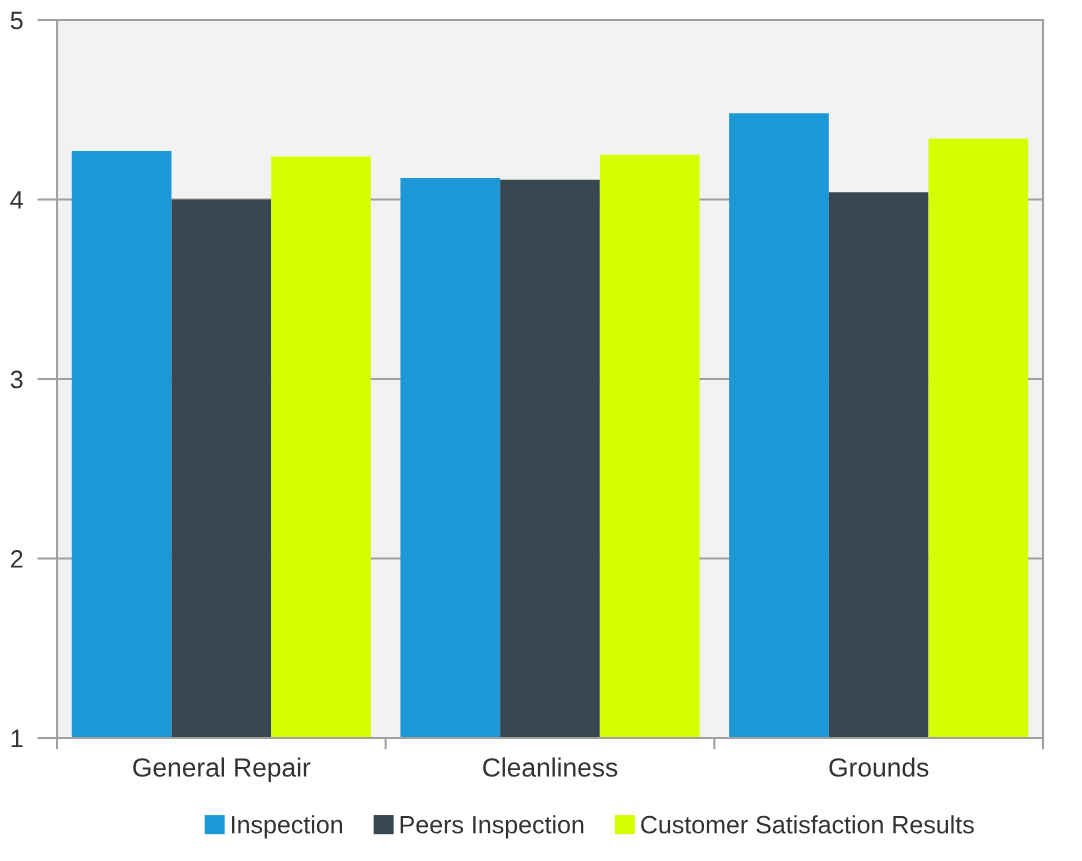 The width and height of the screenshot is (1082, 861). What do you see at coordinates (287, 827) in the screenshot?
I see `legend-label: Inspection` at bounding box center [287, 827].